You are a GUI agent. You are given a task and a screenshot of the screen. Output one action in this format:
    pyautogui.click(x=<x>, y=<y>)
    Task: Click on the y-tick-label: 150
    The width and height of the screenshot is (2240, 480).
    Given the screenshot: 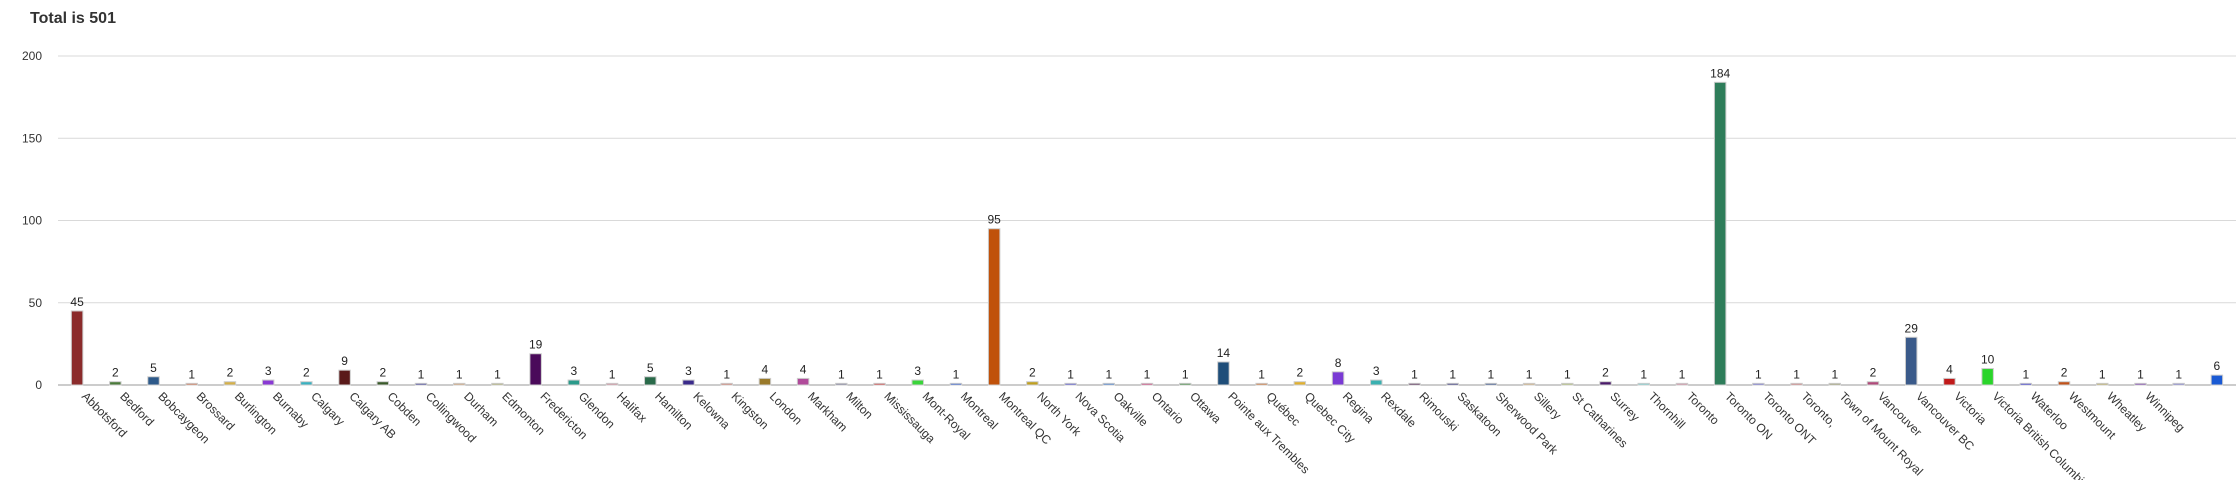 What is the action you would take?
    pyautogui.click(x=32, y=138)
    